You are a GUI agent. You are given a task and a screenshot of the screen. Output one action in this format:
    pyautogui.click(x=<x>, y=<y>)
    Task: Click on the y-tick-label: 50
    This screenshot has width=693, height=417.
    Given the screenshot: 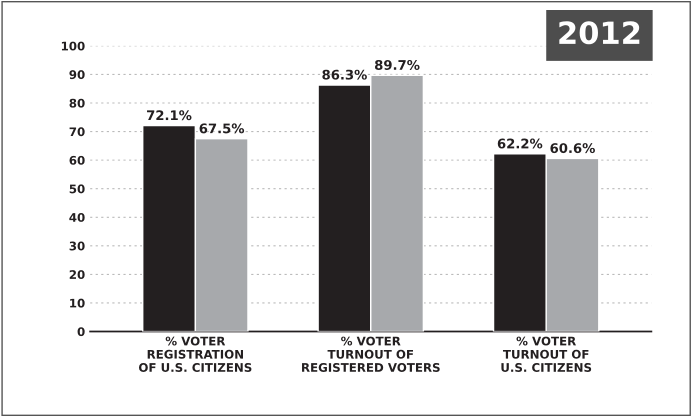 What is the action you would take?
    pyautogui.click(x=77, y=189)
    